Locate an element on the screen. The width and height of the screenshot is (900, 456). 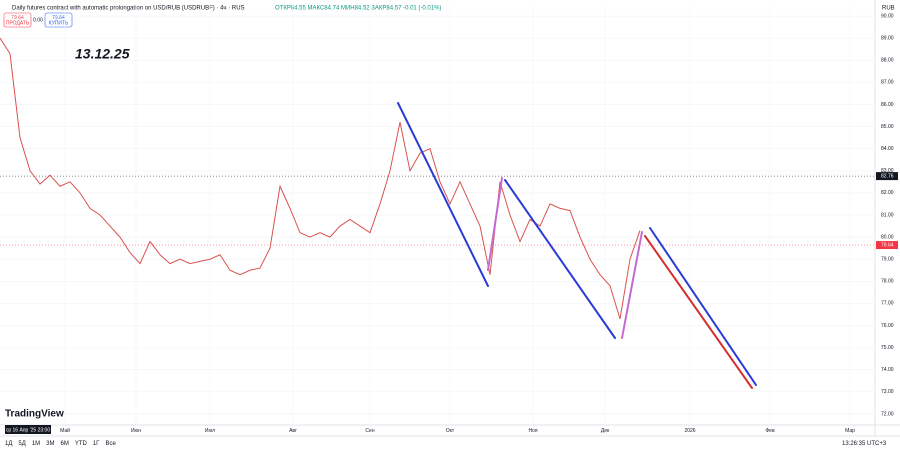
y-tick-label: 74.00 is located at coordinates (887, 370).